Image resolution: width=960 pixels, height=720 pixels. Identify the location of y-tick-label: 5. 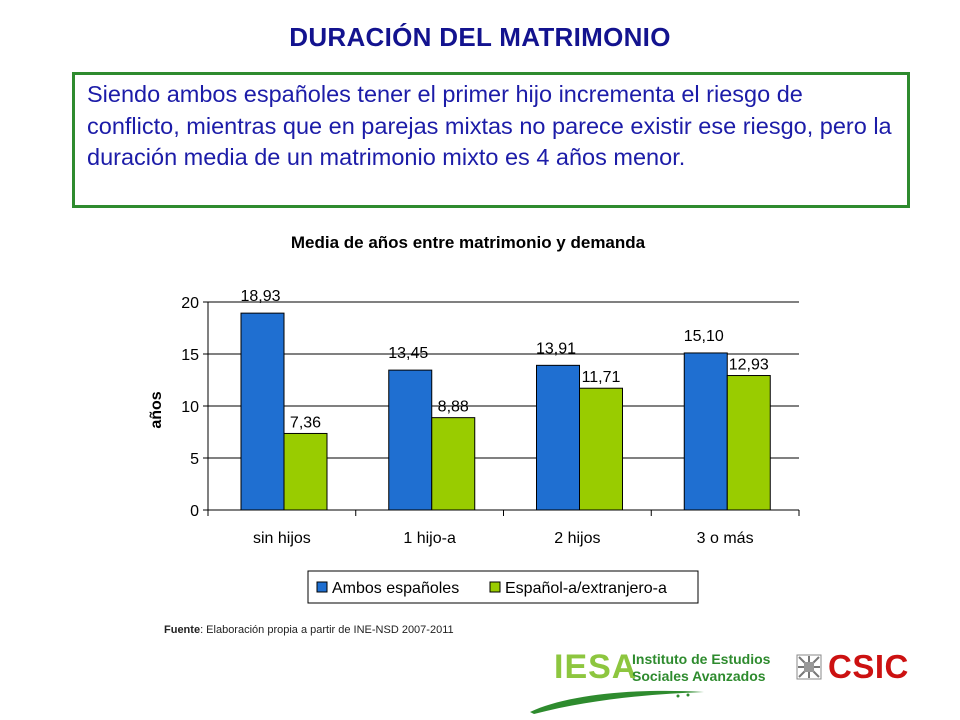
(194, 459).